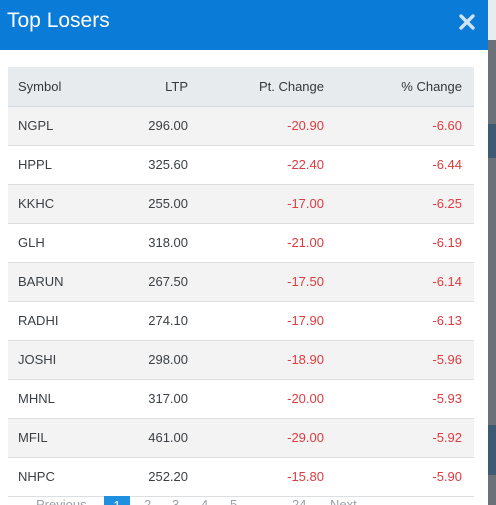 This screenshot has height=505, width=496. I want to click on cell-pt-change: -17.50, so click(266, 282).